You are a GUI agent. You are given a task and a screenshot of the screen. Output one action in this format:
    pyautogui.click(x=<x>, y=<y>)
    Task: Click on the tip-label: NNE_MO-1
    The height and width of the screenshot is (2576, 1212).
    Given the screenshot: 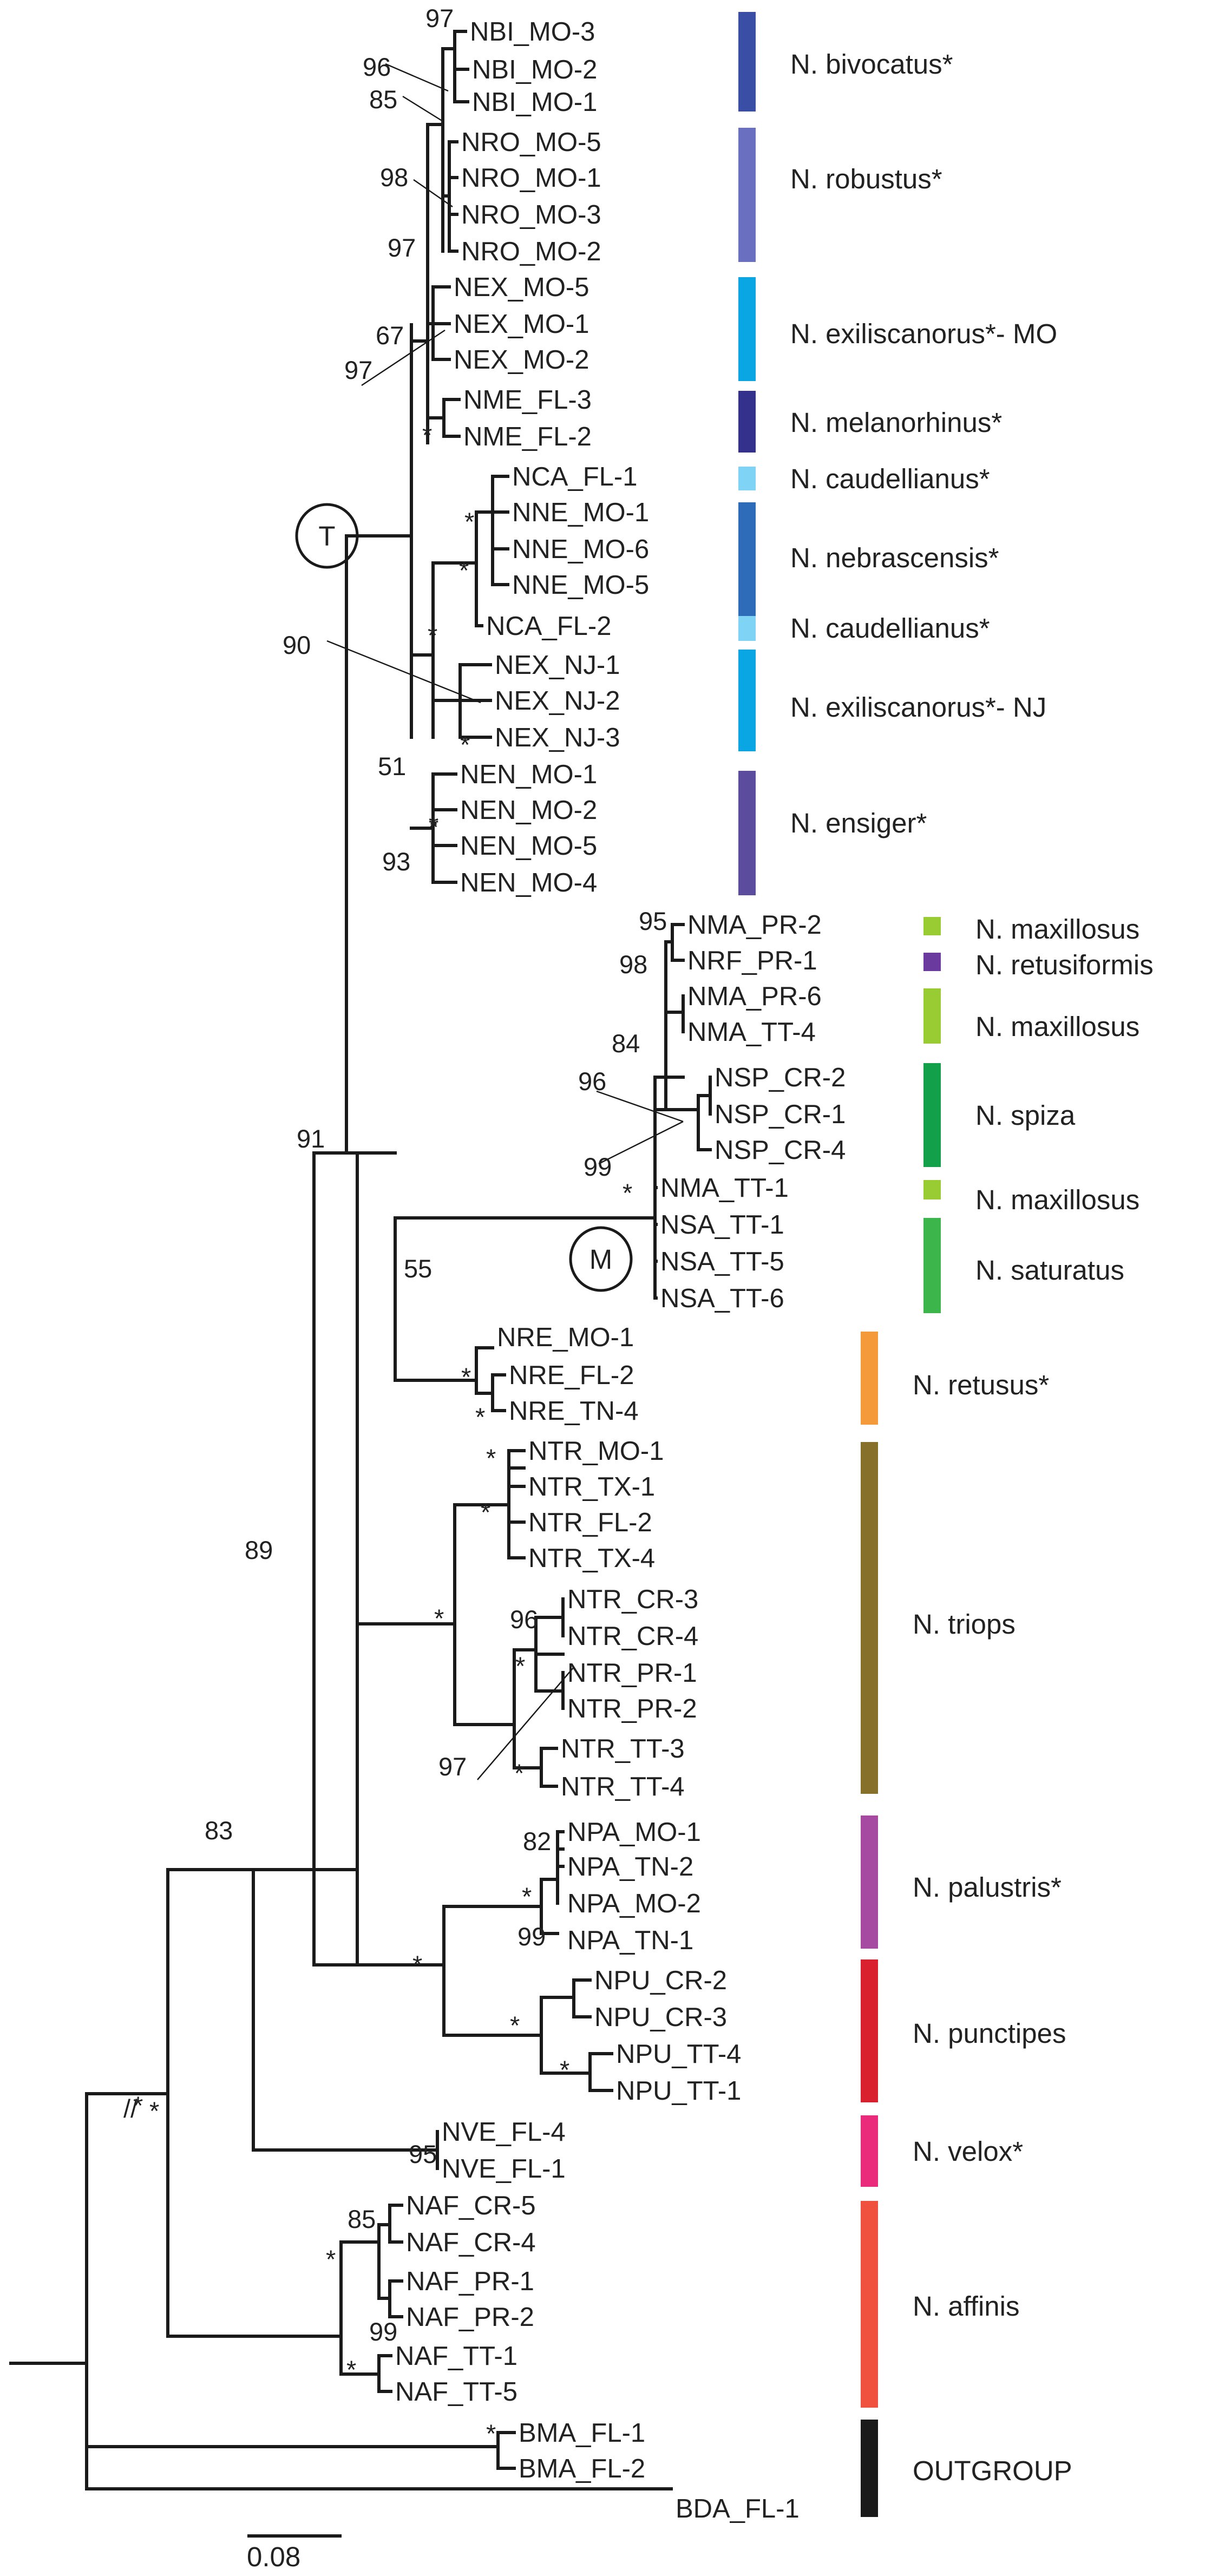 What is the action you would take?
    pyautogui.click(x=580, y=512)
    